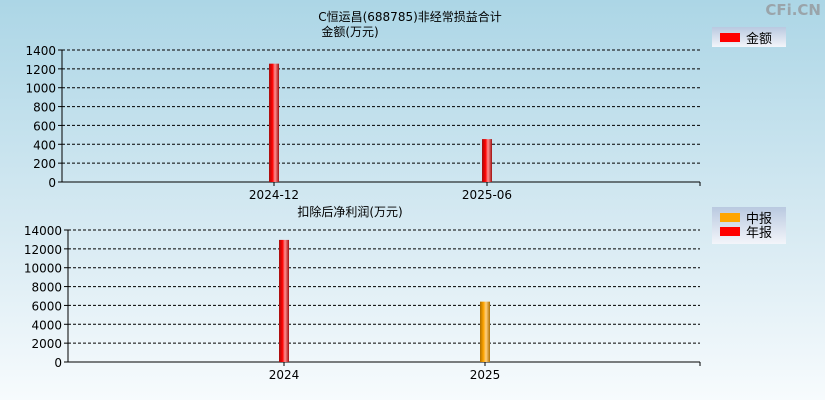  Describe the element at coordinates (44, 164) in the screenshot. I see `y-tick-label: 200` at that location.